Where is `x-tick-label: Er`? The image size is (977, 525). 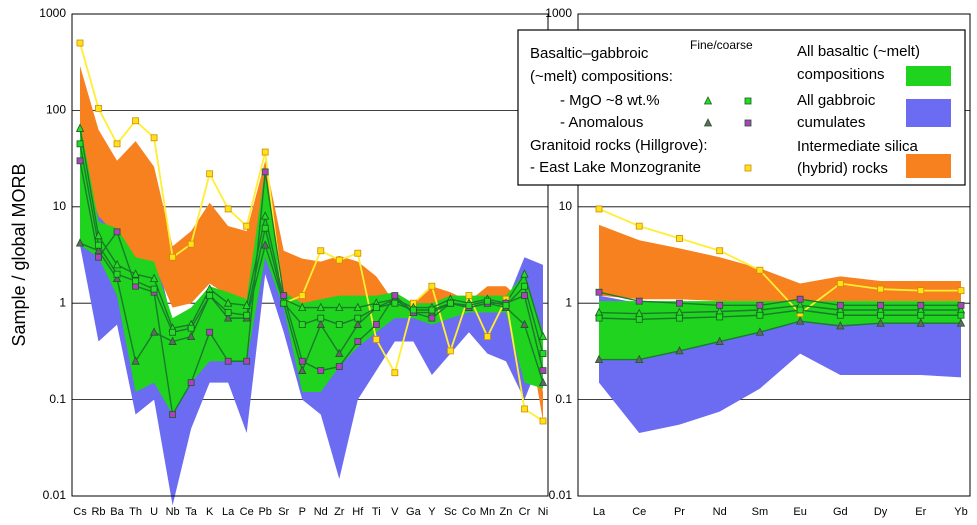
x-tick-label: Er is located at coordinates (920, 512).